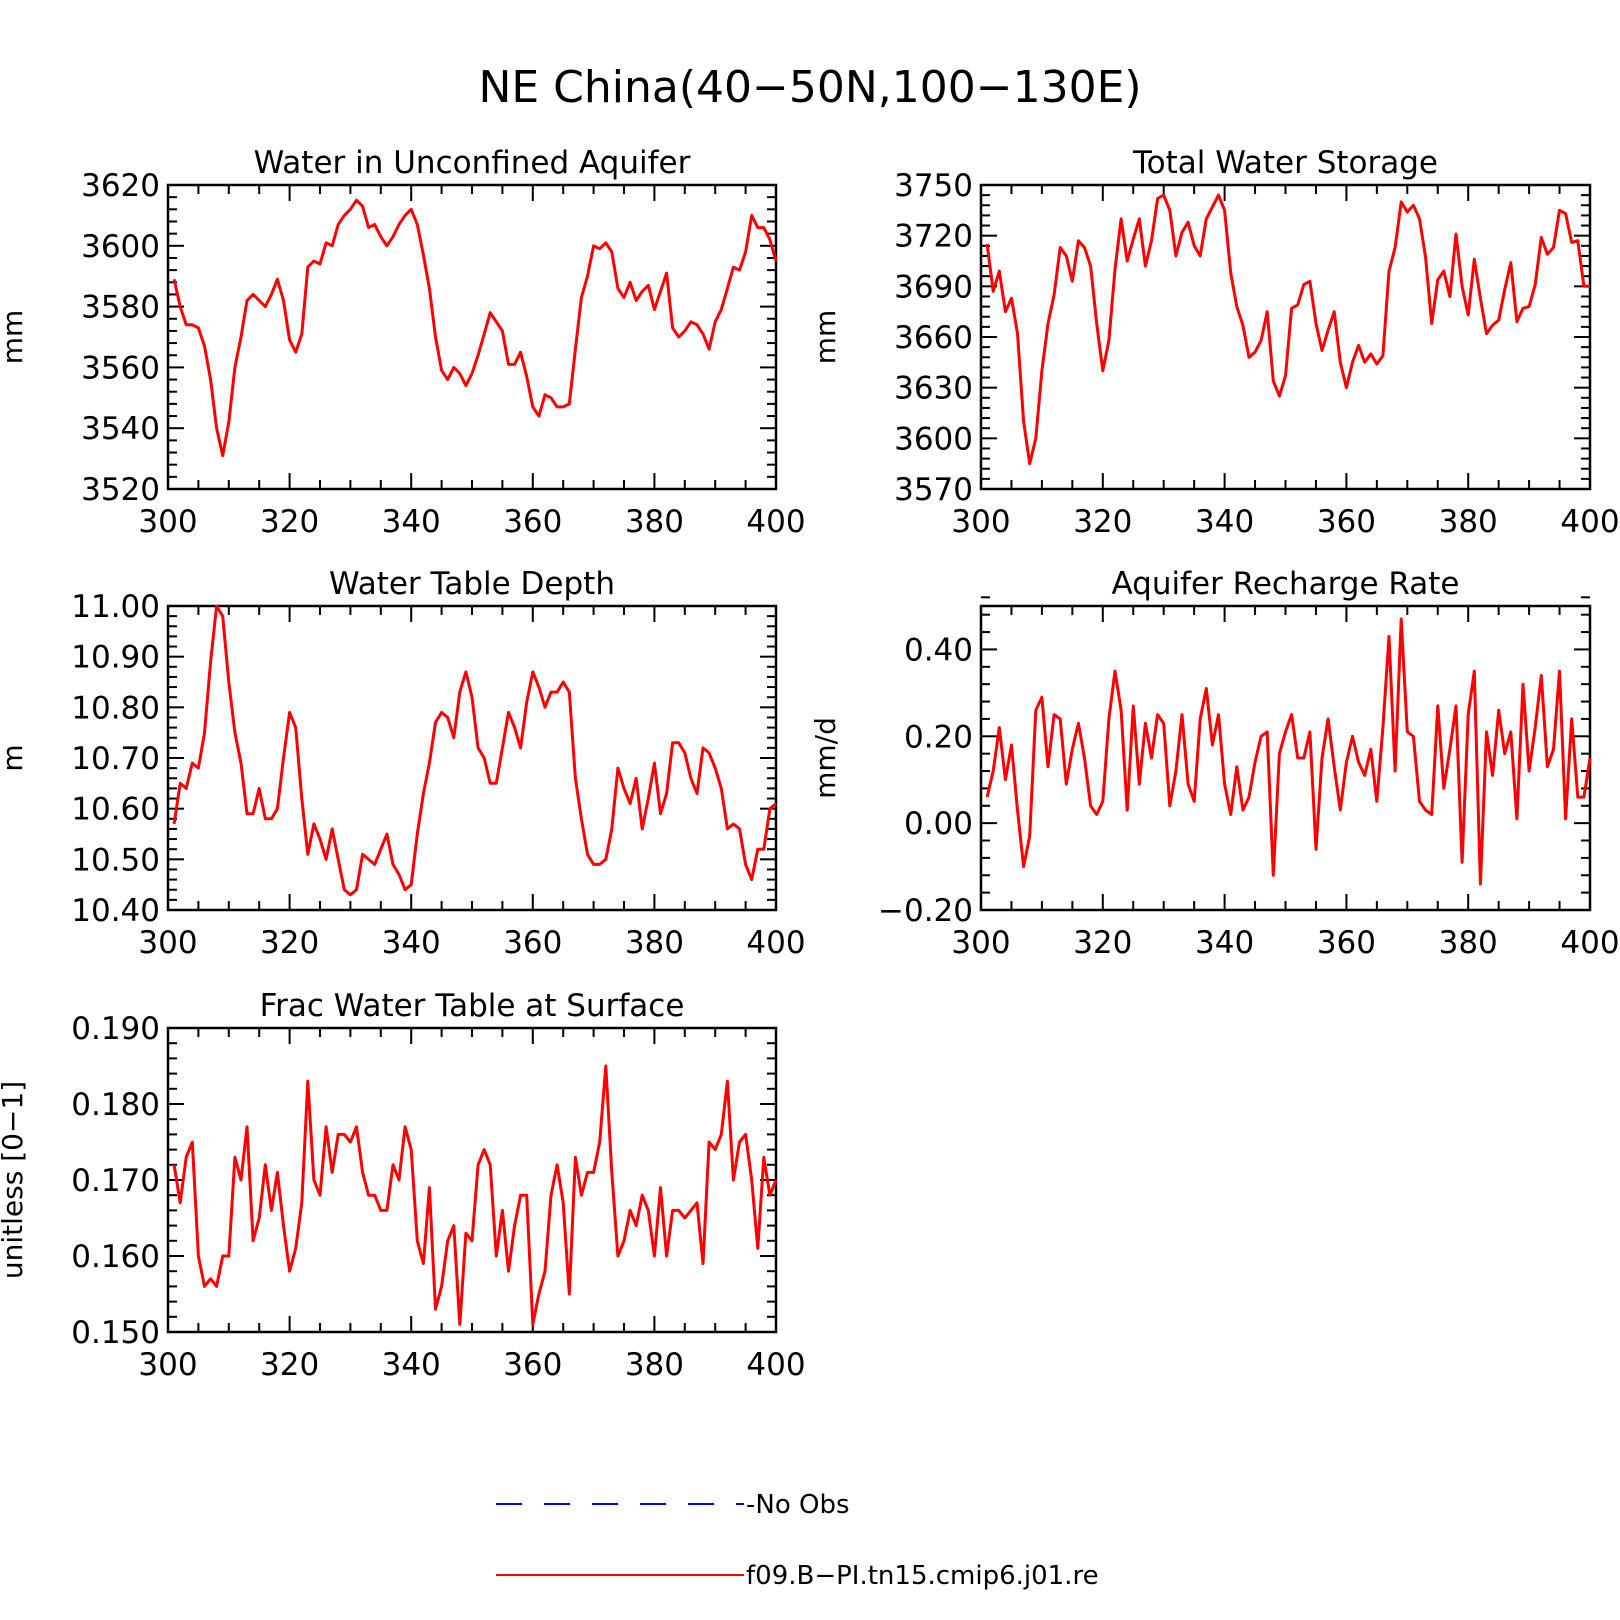 The width and height of the screenshot is (1620, 1620). What do you see at coordinates (798, 1505) in the screenshot?
I see `legend-label: -No Obs` at bounding box center [798, 1505].